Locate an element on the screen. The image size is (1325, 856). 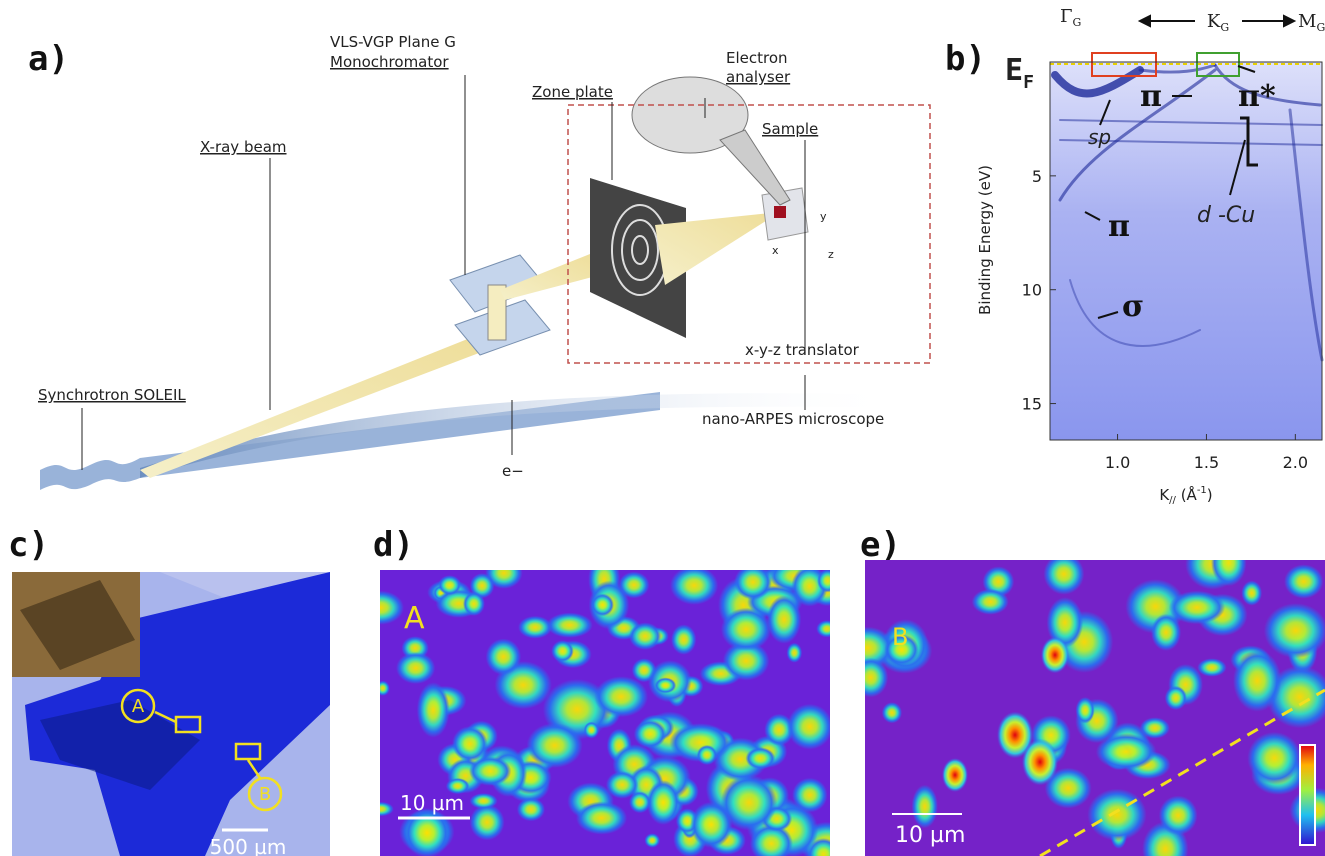
band-label: σ is located at coordinates (1133, 306).